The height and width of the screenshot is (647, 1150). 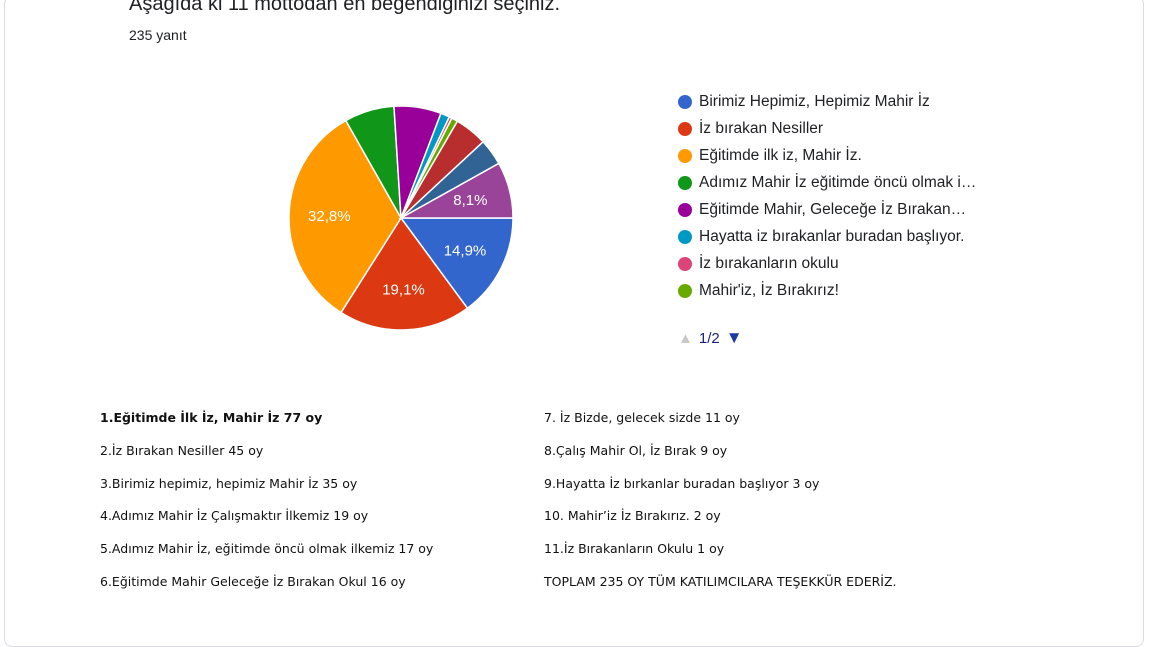 I want to click on pager-up-icon: ▲, so click(x=685, y=338).